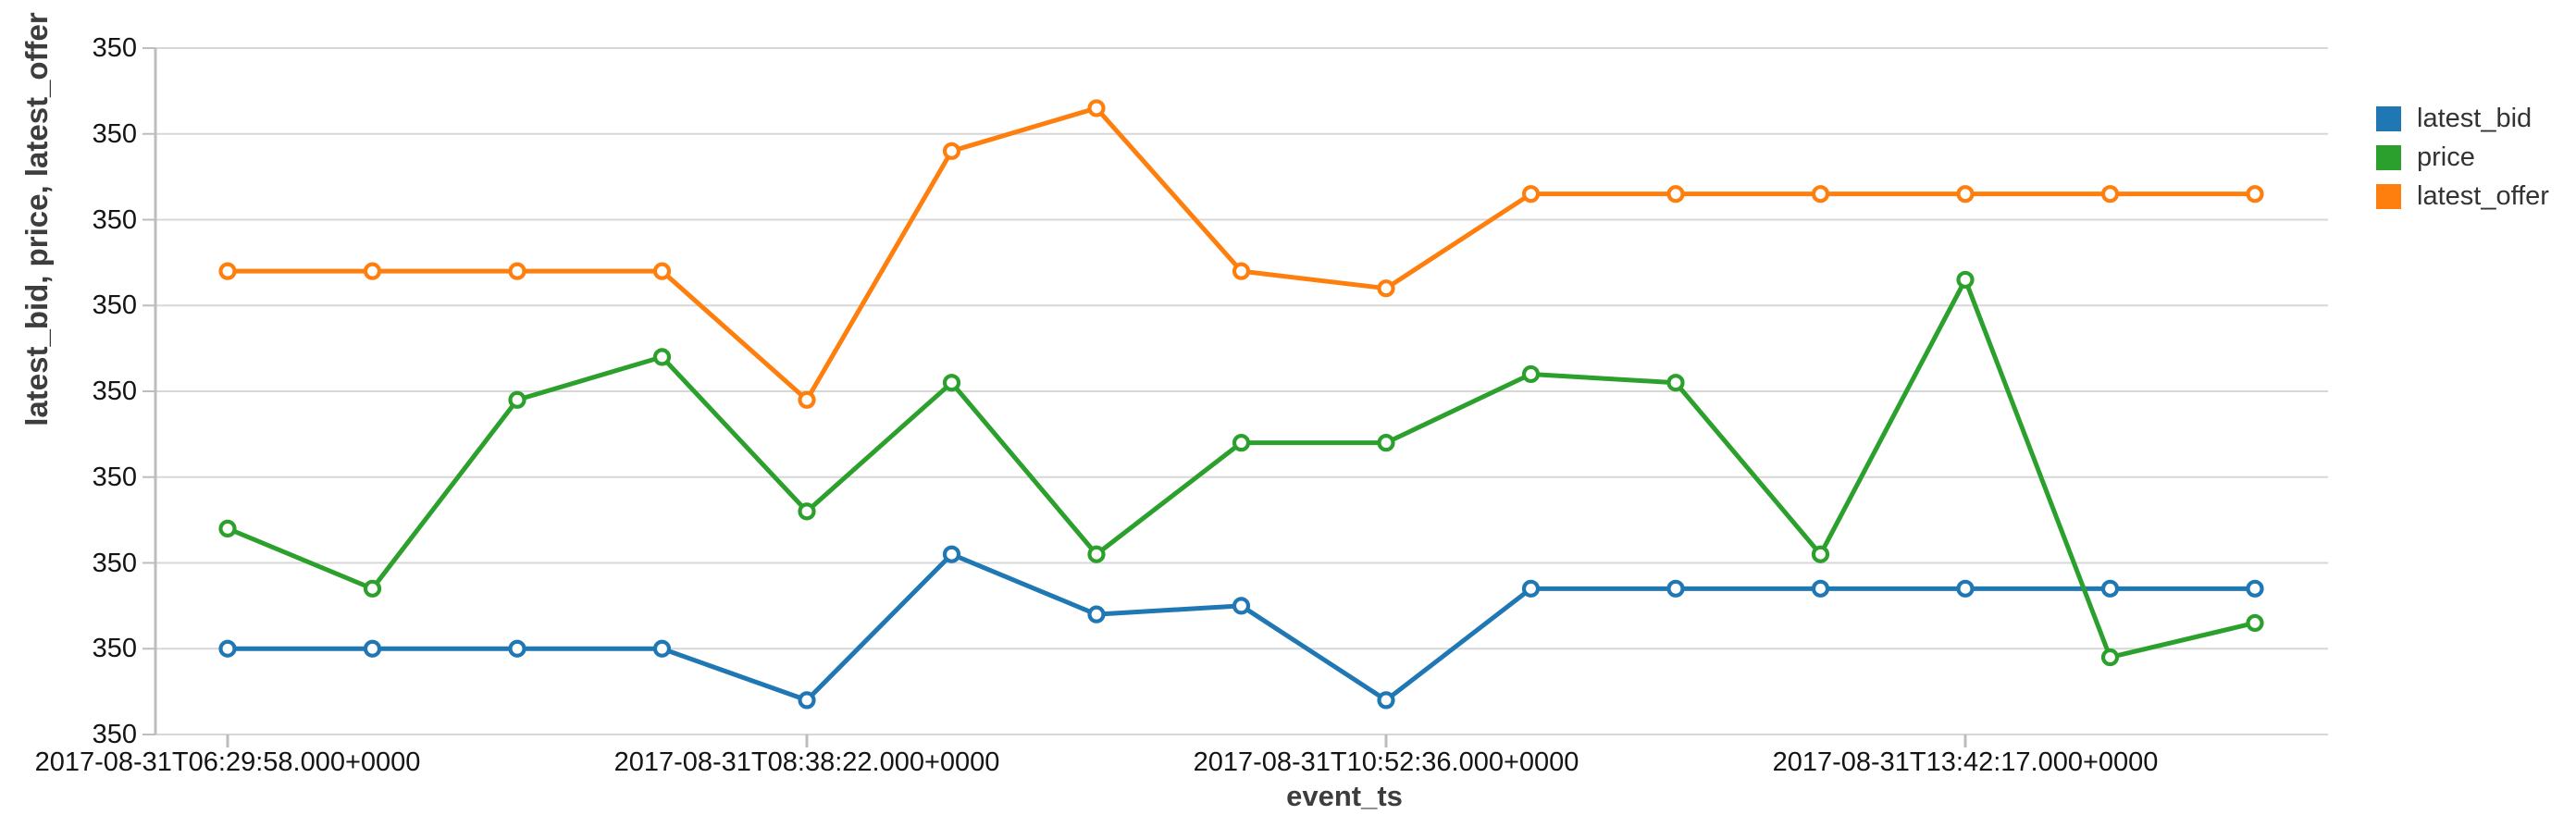 This screenshot has height=827, width=2576. I want to click on x-tick-label: 2017-08-31T06:29:58.000+0000, so click(228, 762).